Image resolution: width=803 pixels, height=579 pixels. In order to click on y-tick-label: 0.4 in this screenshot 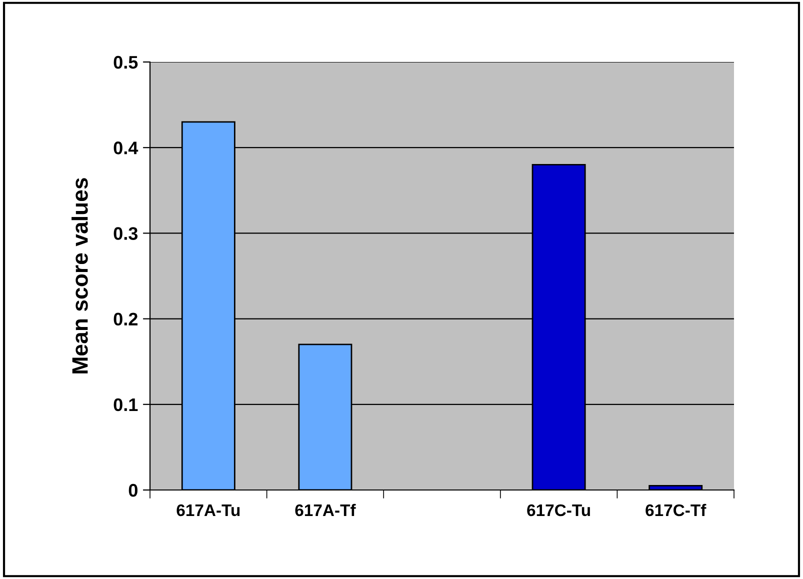, I will do `click(126, 148)`.